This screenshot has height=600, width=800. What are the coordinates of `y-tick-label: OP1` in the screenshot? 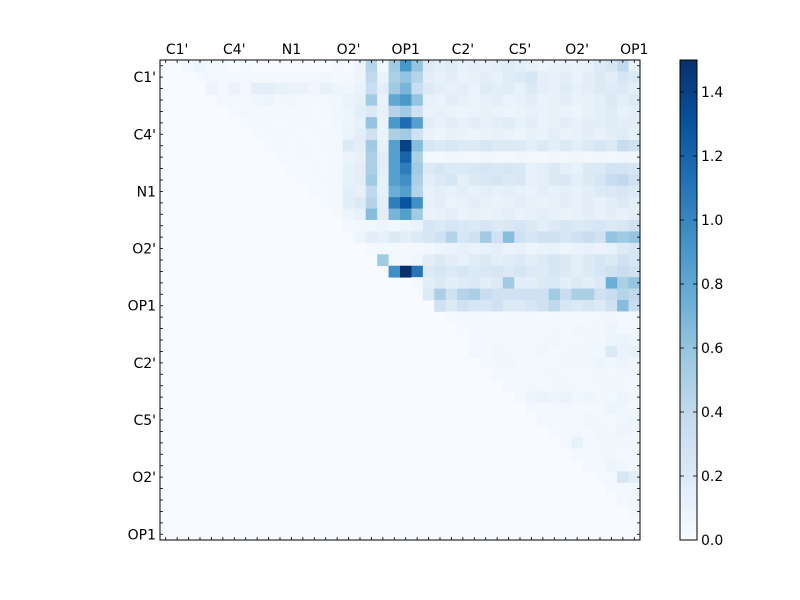 It's located at (142, 307).